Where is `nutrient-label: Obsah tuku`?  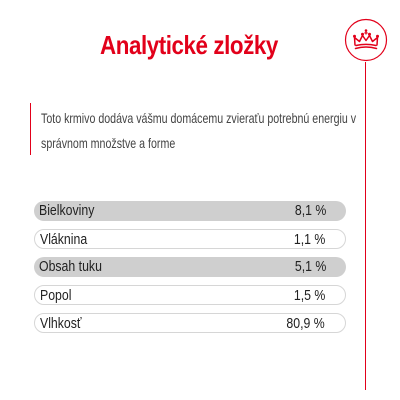
nutrient-label: Obsah tuku is located at coordinates (70, 266).